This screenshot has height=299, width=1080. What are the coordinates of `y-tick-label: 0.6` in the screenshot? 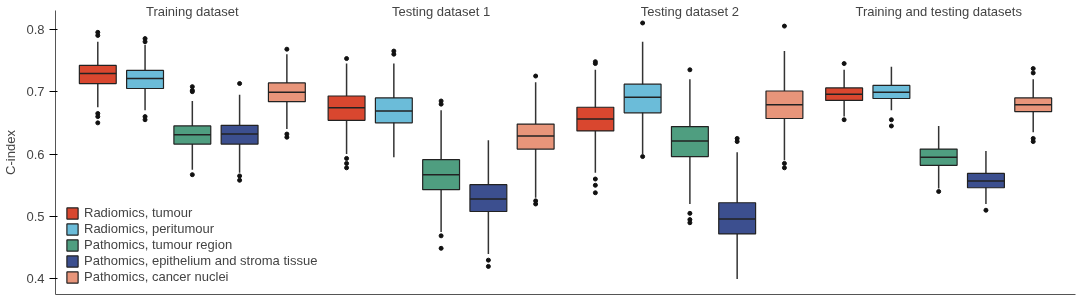 It's located at (35, 154).